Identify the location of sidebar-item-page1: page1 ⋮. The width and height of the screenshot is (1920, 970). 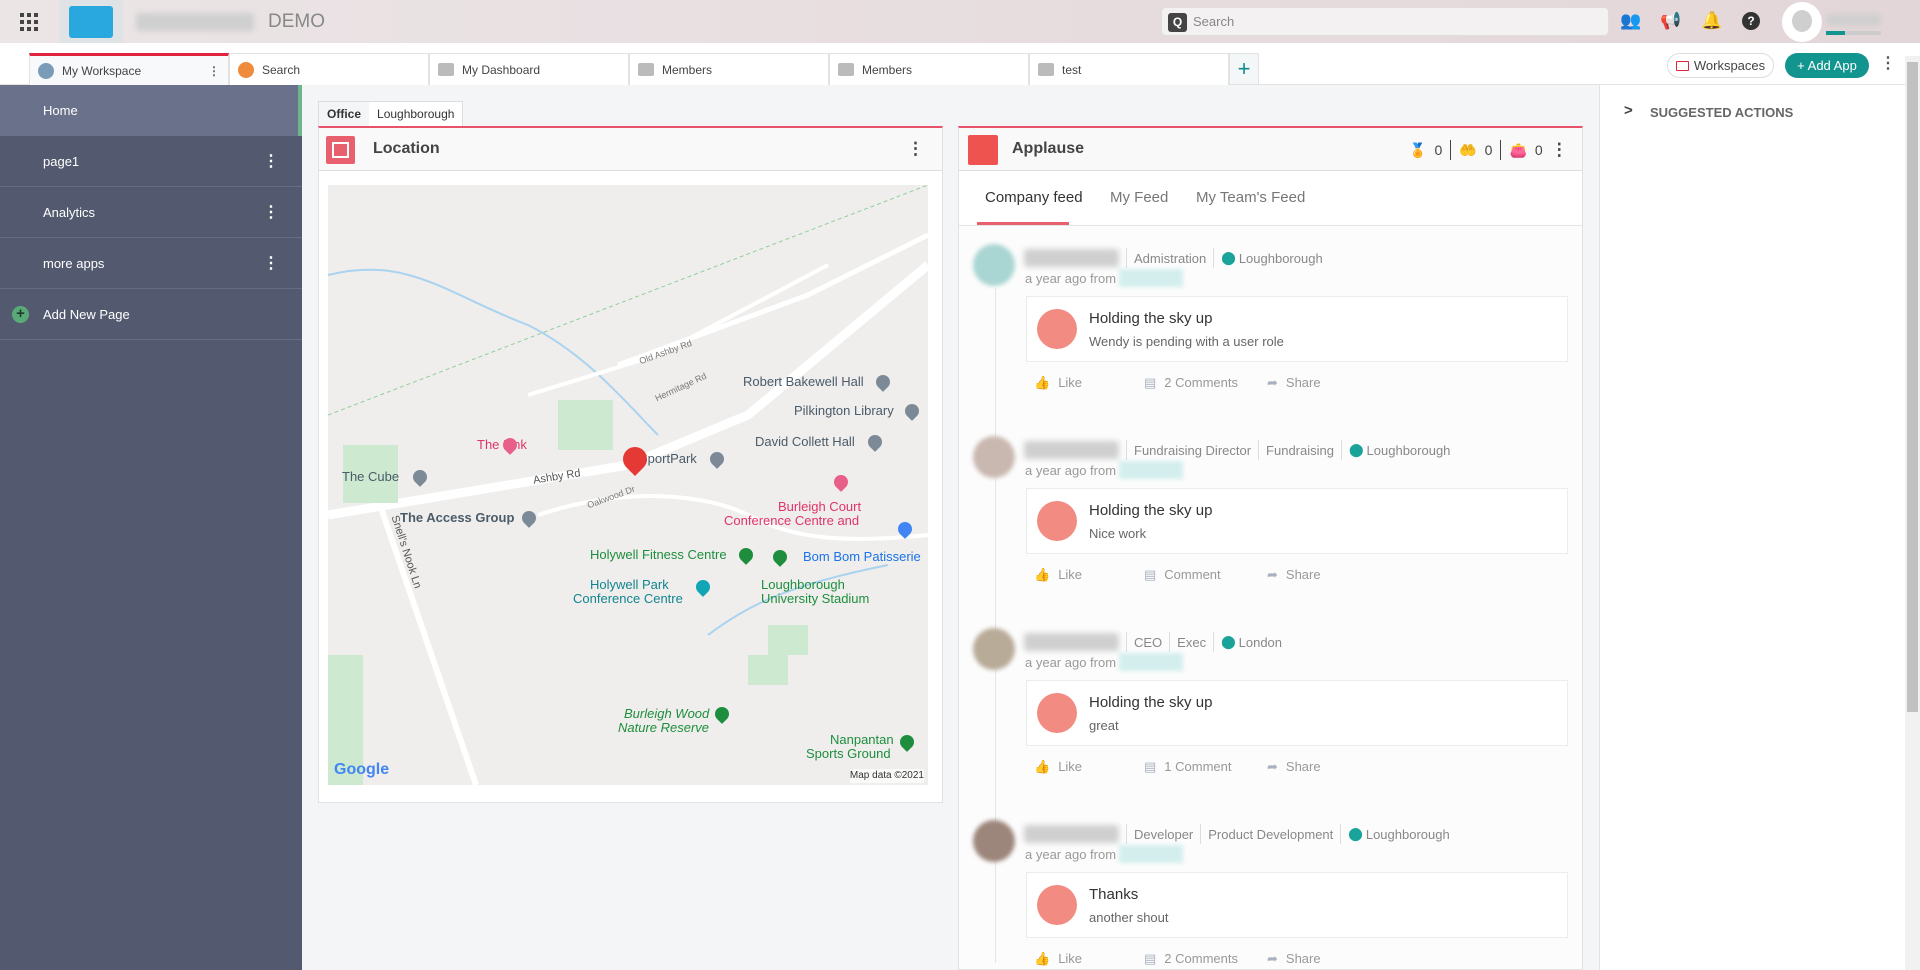
(151, 161).